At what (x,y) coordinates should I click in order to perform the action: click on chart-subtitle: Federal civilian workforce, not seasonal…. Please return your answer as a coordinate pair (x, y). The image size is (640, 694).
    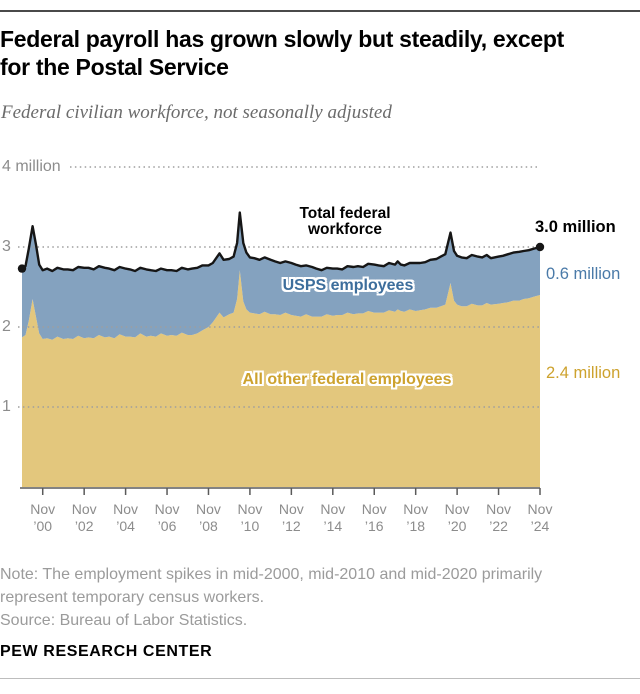
    Looking at the image, I should click on (196, 112).